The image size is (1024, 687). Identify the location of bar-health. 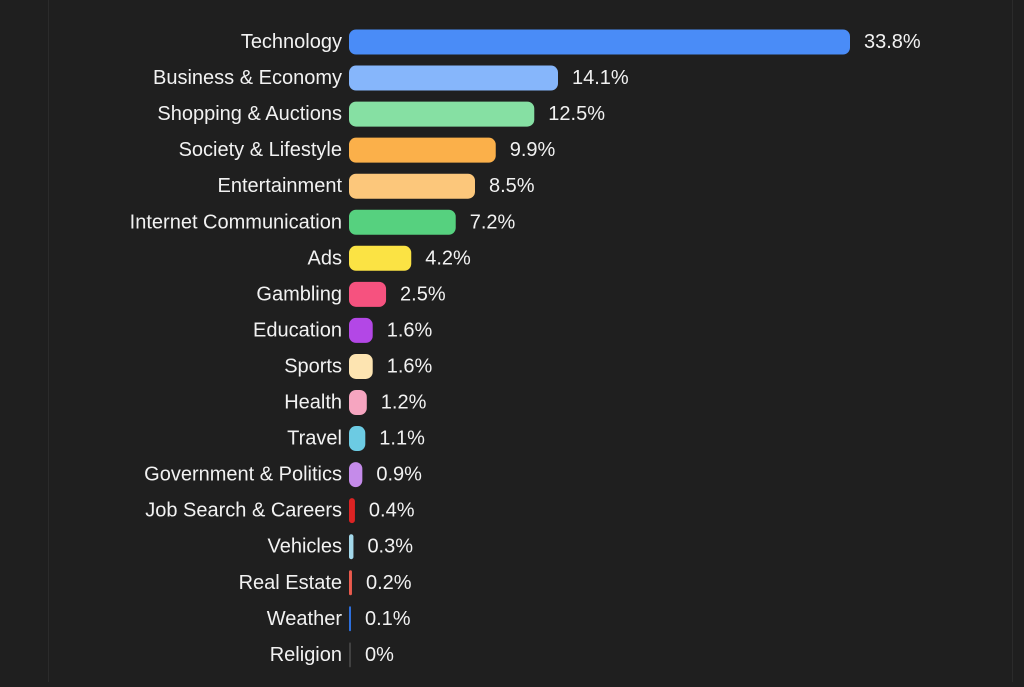
(358, 402).